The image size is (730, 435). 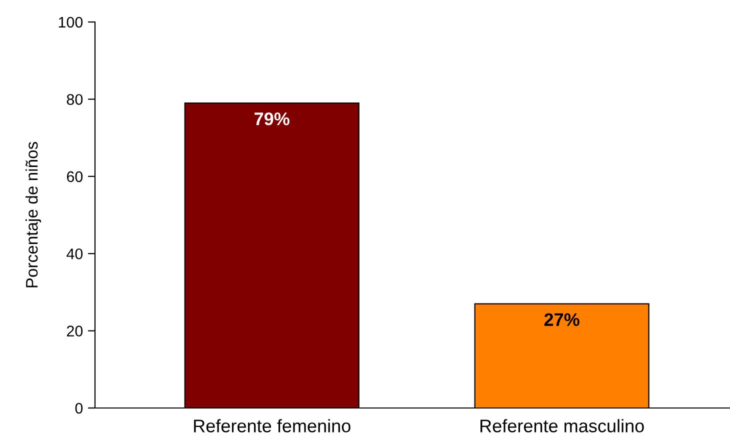 What do you see at coordinates (79, 408) in the screenshot?
I see `y-tick-label: 0` at bounding box center [79, 408].